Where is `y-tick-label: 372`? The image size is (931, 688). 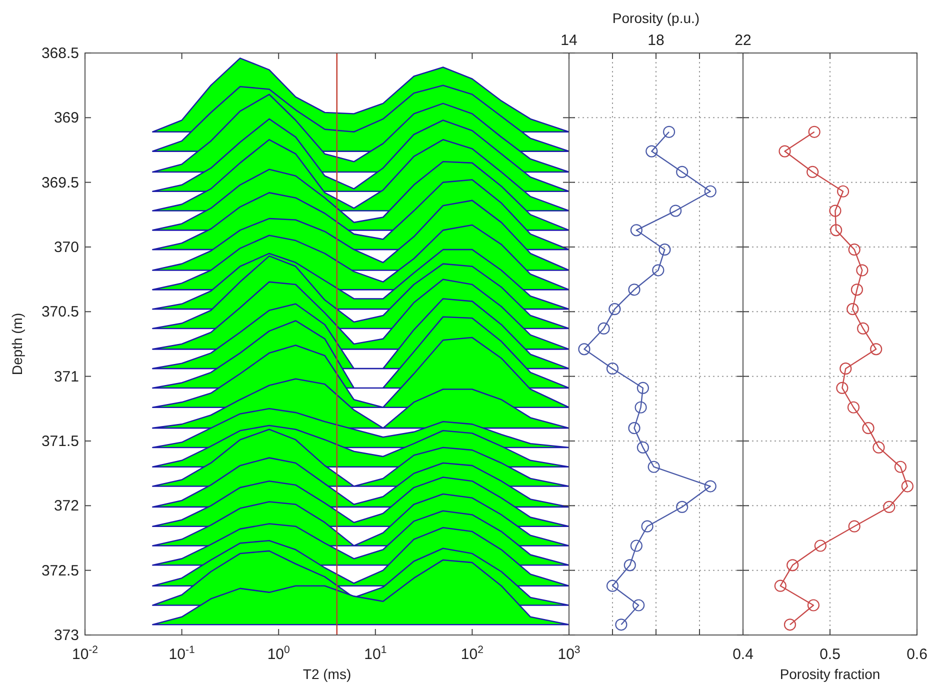 y-tick-label: 372 is located at coordinates (66, 506).